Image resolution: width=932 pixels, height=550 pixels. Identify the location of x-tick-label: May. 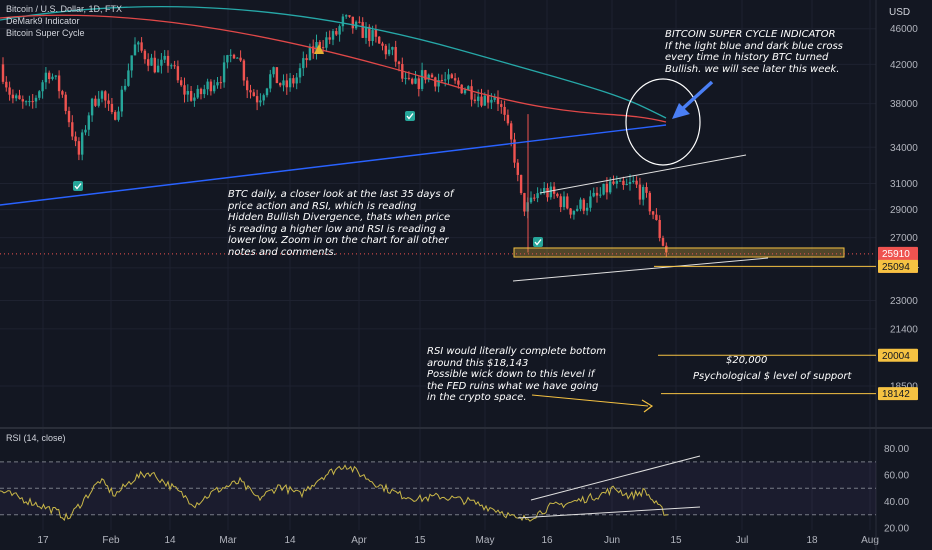
(485, 540).